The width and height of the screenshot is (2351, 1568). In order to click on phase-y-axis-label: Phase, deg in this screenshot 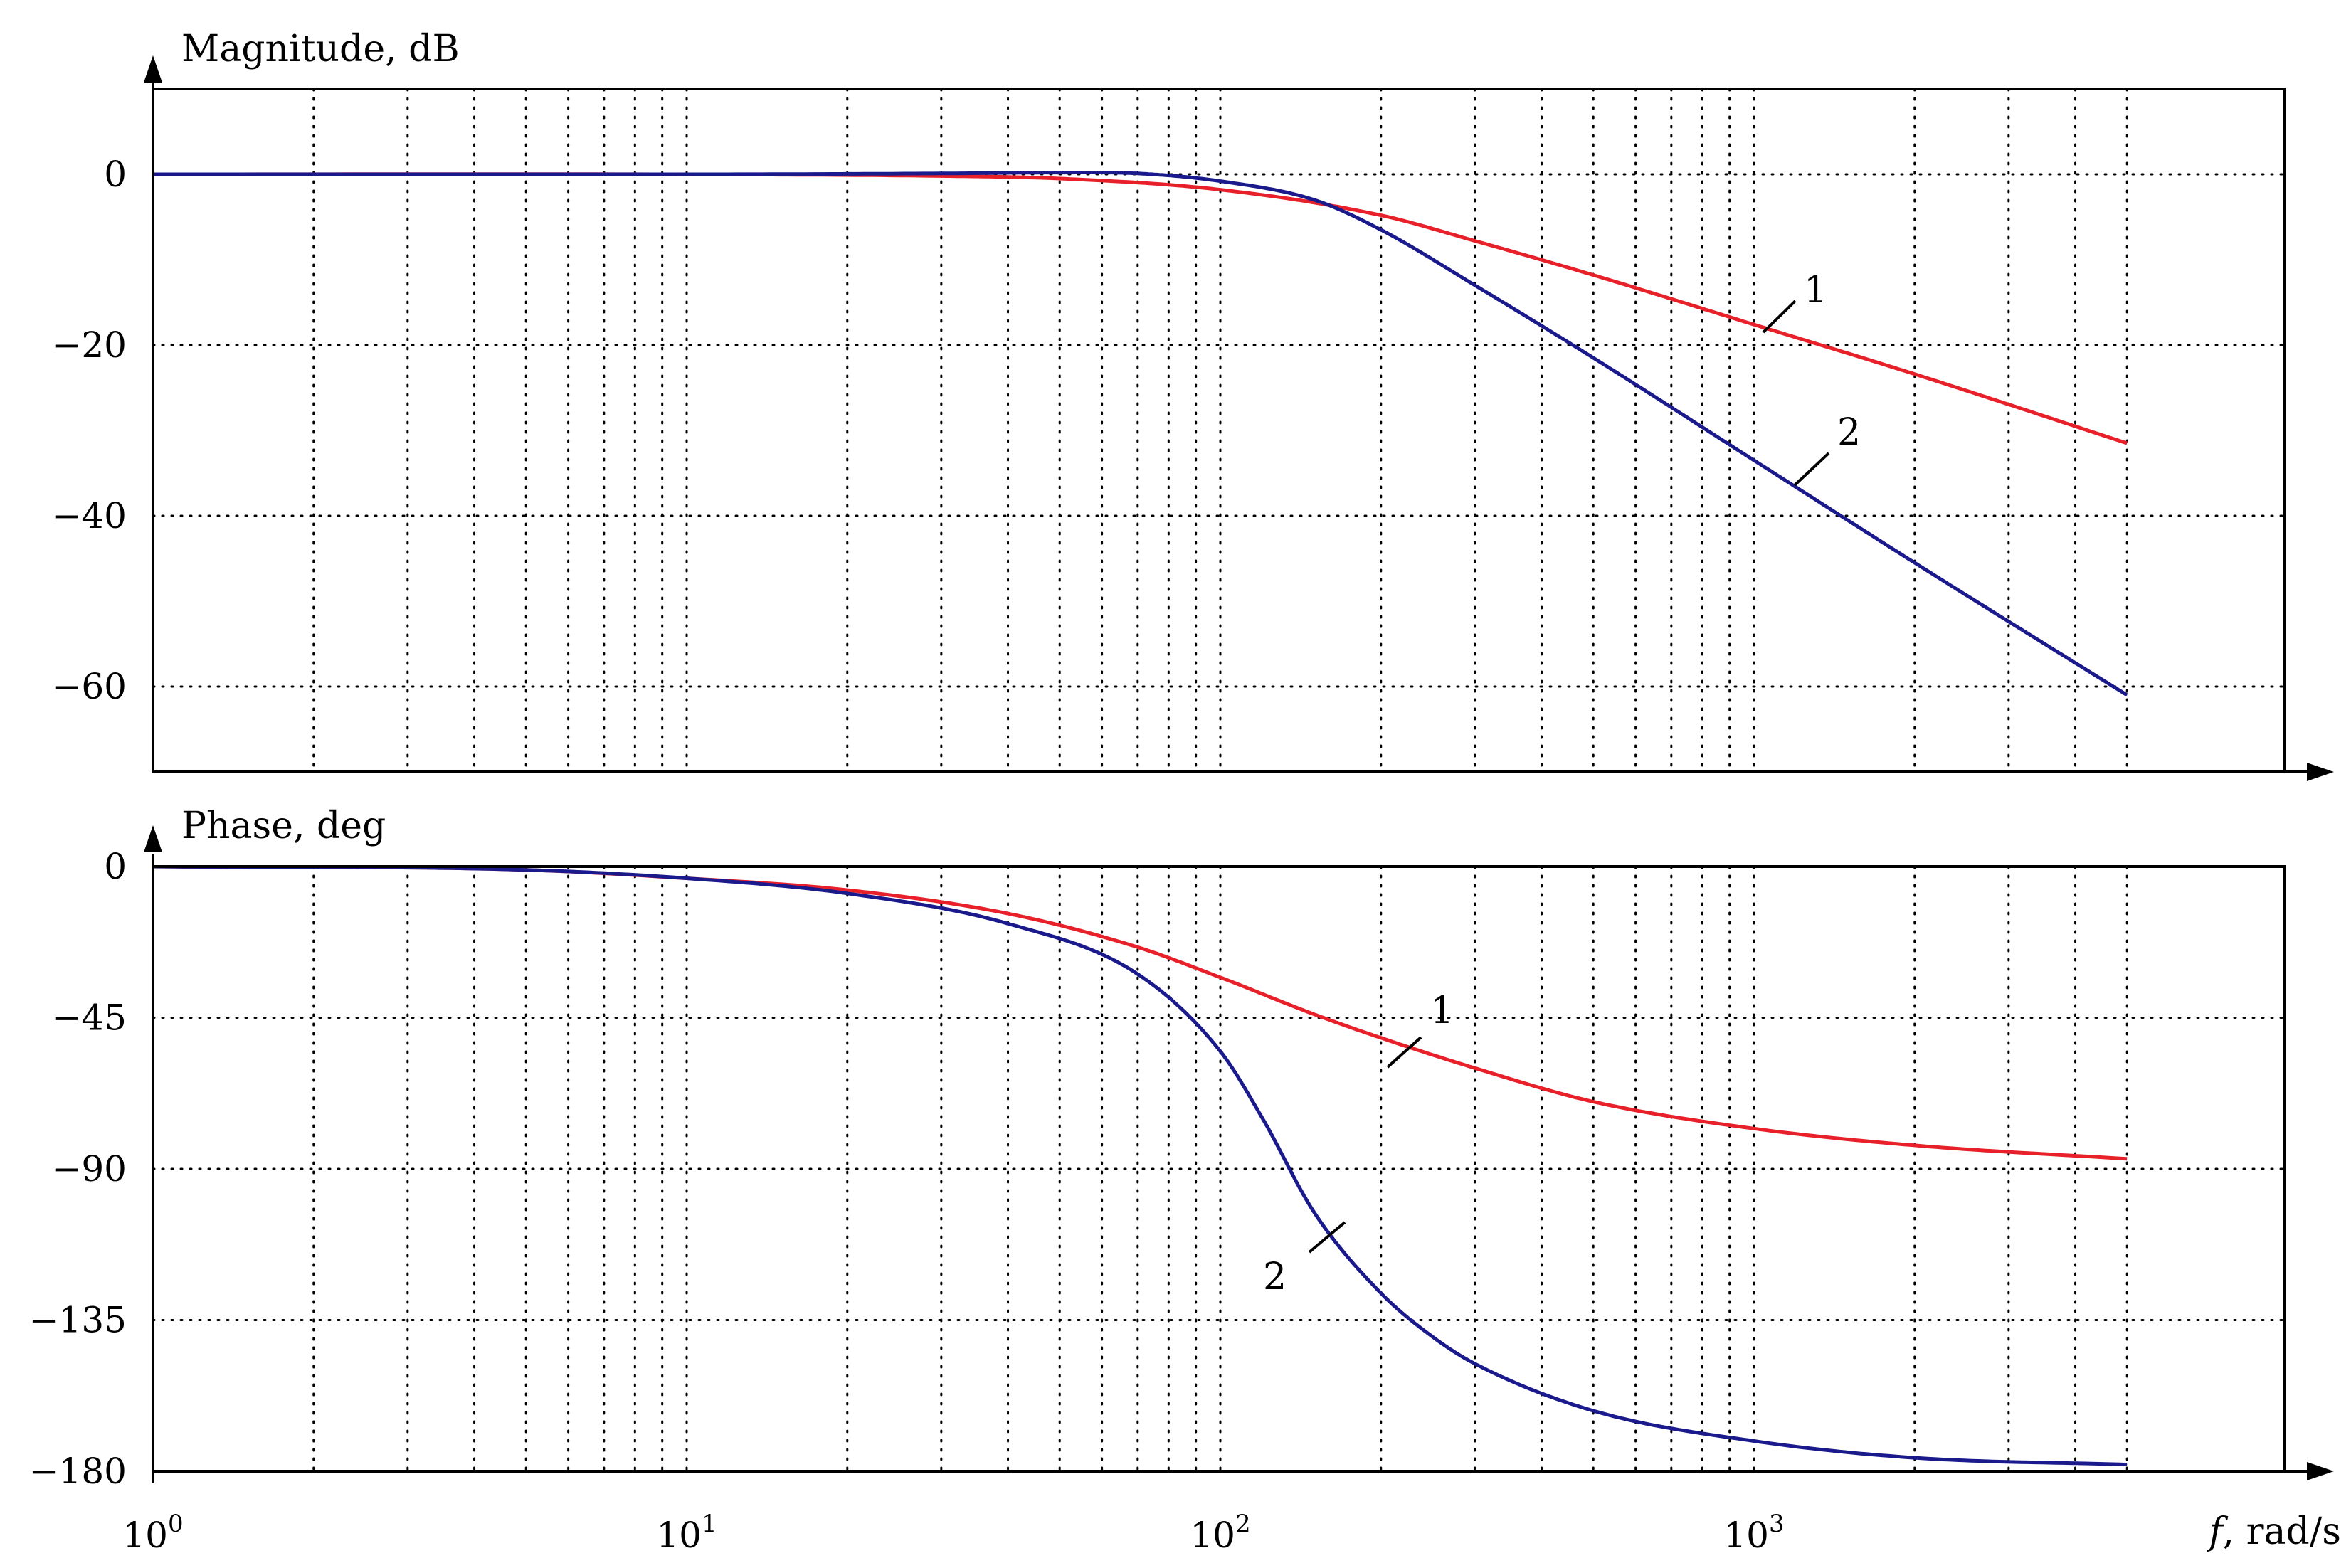, I will do `click(283, 826)`.